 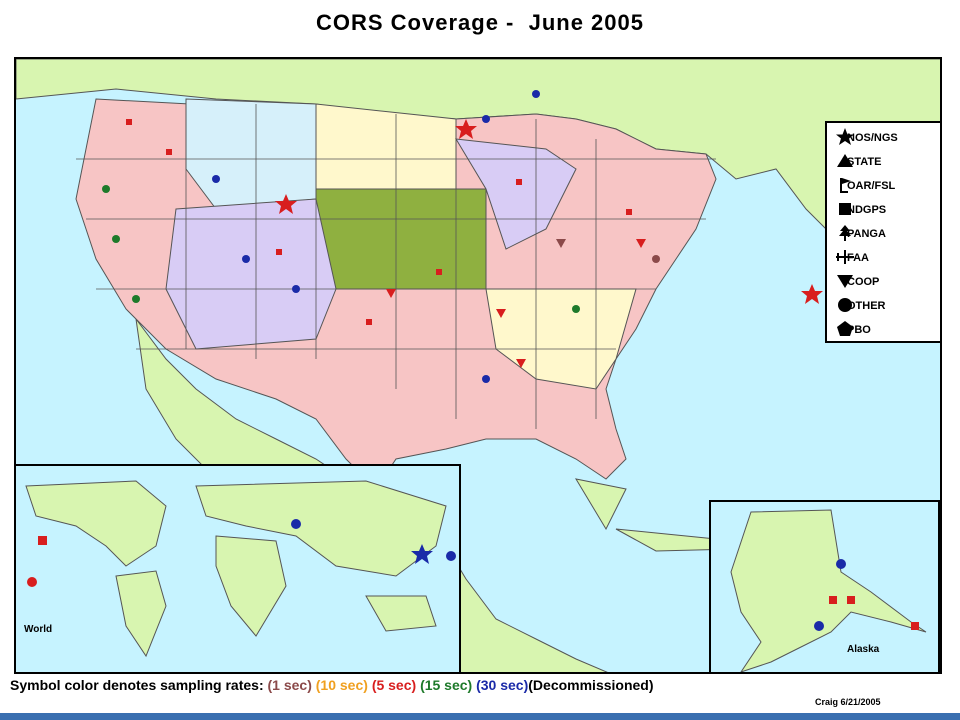 What do you see at coordinates (845, 305) in the screenshot?
I see `circle-icon` at bounding box center [845, 305].